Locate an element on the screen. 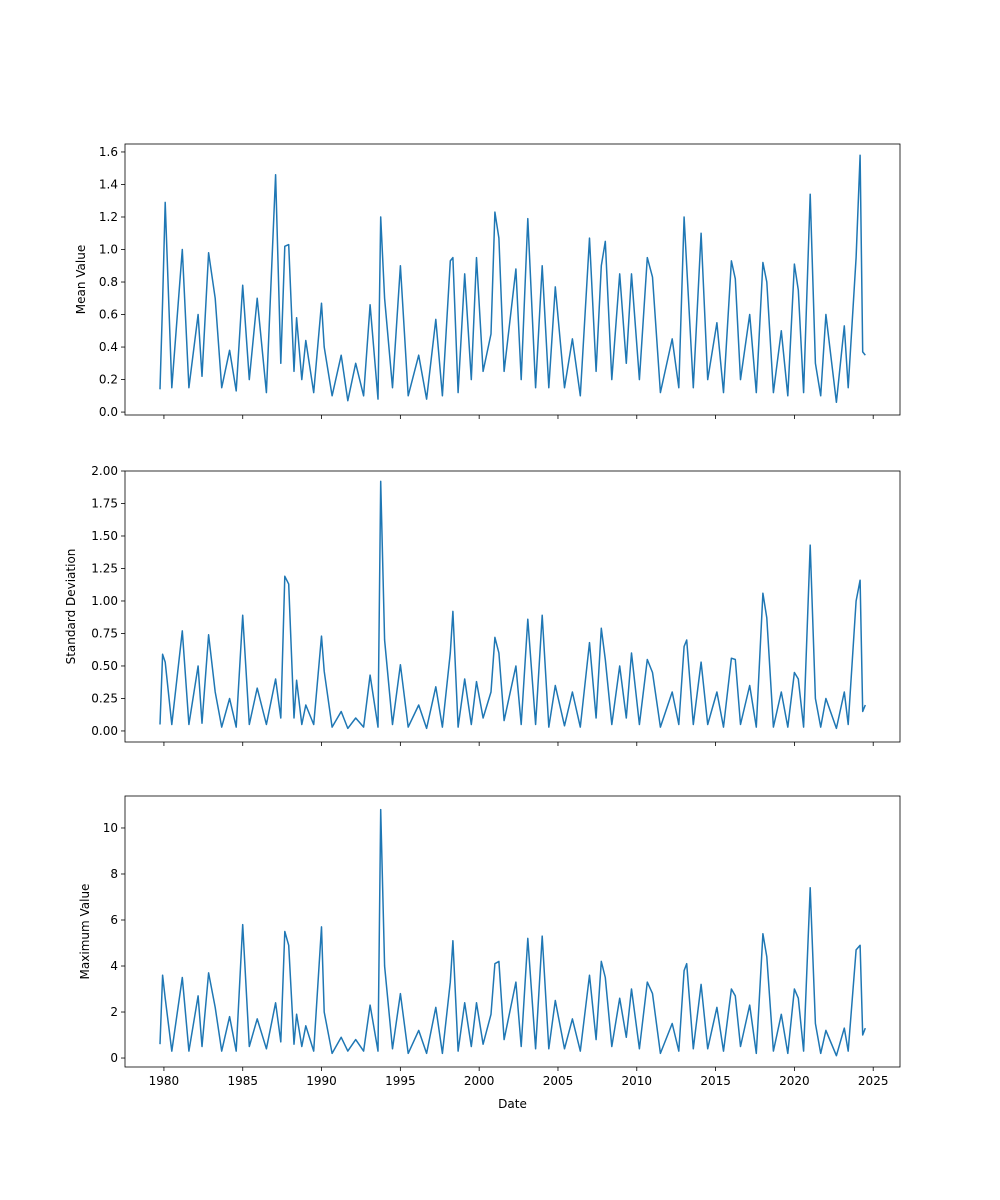 The height and width of the screenshot is (1200, 1000). y-tick-label: 1.0 is located at coordinates (108, 250).